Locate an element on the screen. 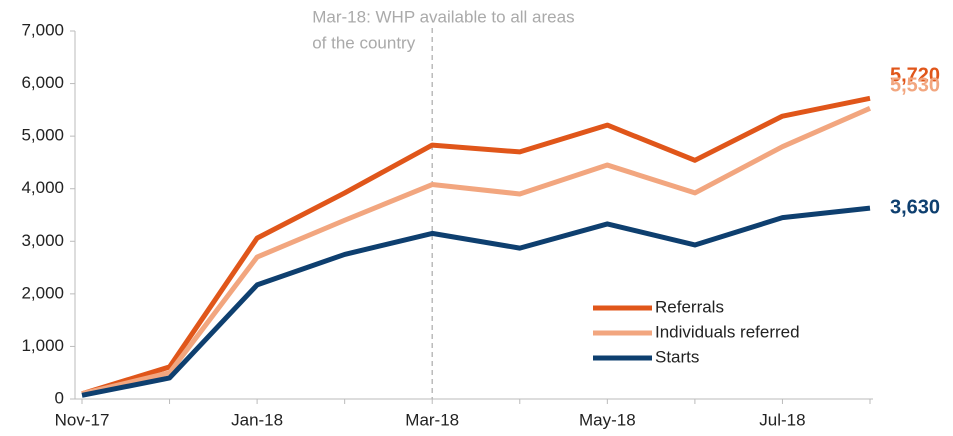  y-tick-label: 7,000 is located at coordinates (42, 29).